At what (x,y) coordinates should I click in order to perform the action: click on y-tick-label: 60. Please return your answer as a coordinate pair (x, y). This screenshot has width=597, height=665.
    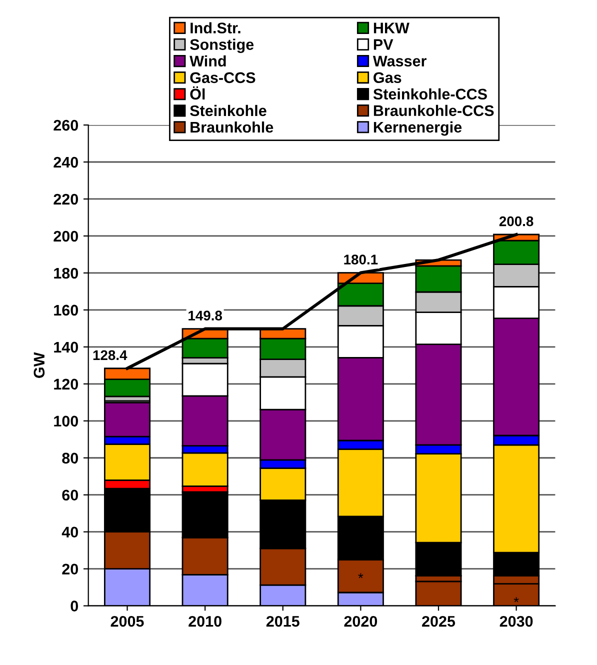
    Looking at the image, I should click on (70, 495).